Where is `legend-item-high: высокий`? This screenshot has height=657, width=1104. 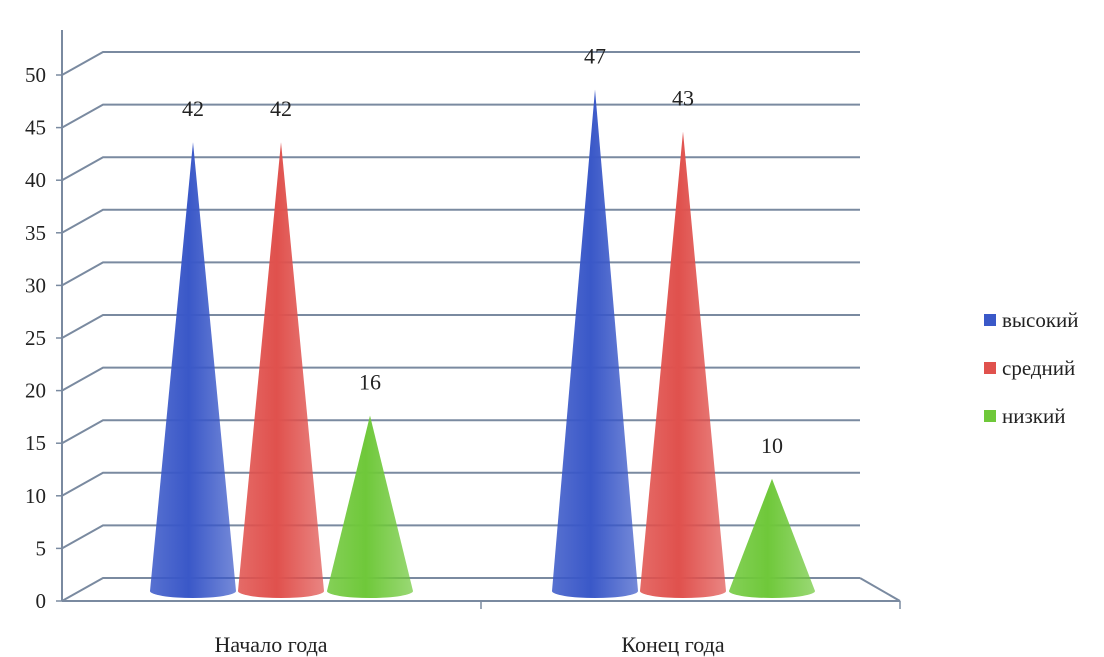
legend-item-high: высокий is located at coordinates (1043, 320).